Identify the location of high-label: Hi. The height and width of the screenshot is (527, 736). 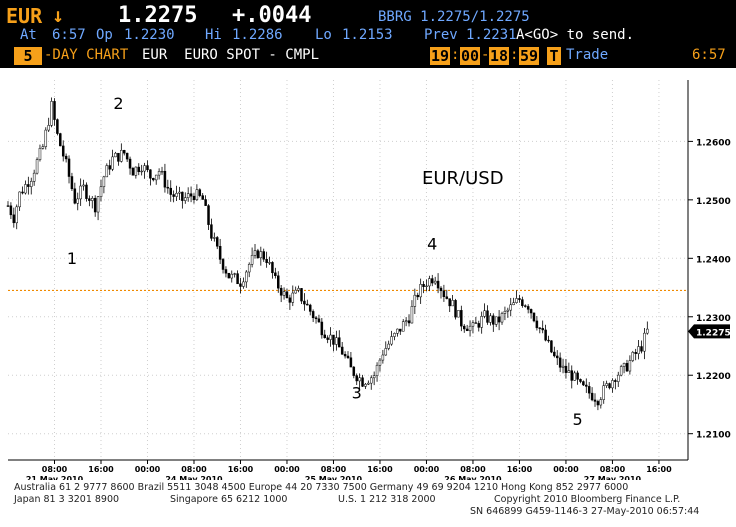
(213, 35).